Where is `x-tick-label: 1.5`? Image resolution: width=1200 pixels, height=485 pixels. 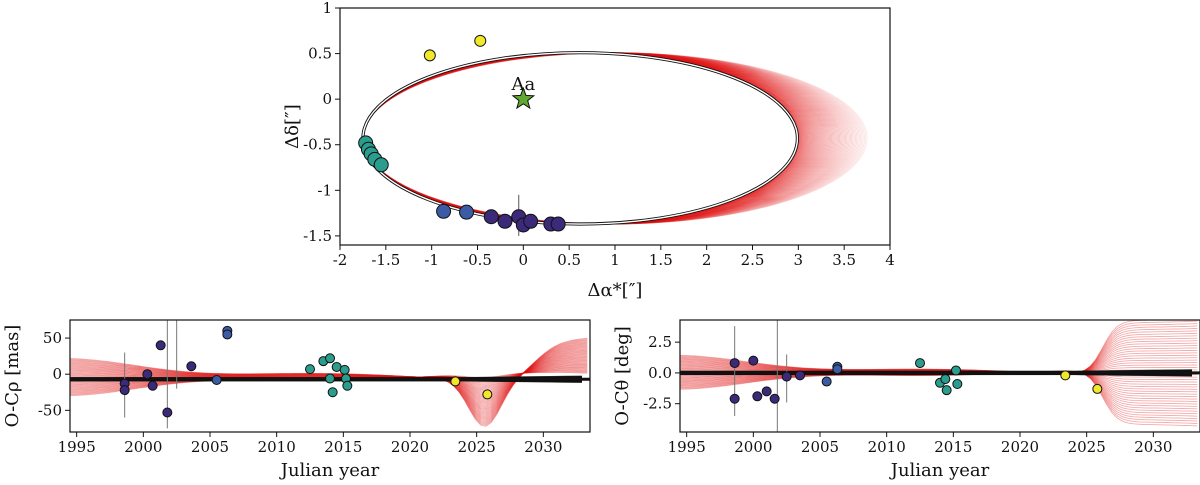 x-tick-label: 1.5 is located at coordinates (661, 260).